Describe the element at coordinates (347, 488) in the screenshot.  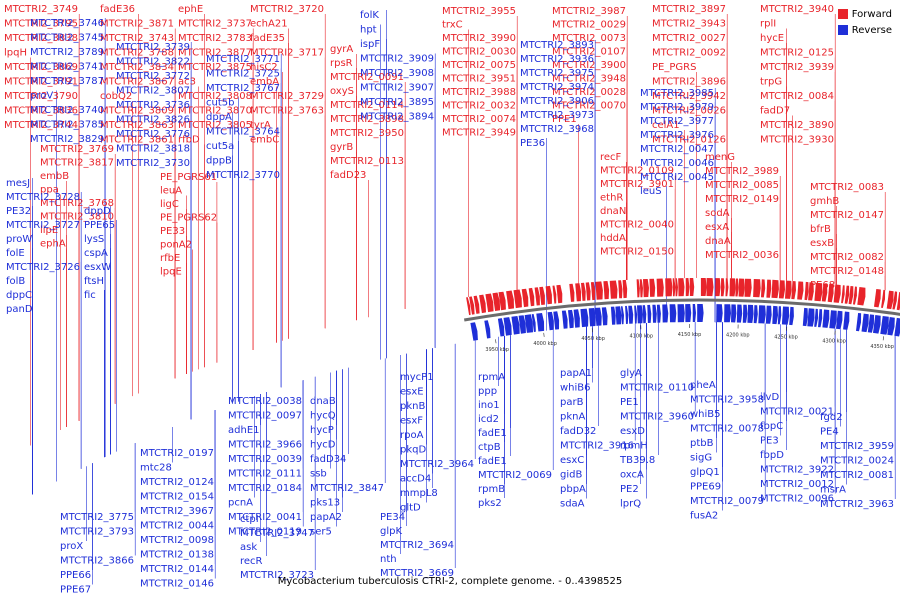
I see `reverse-gene-label: MTCTRI2_3847` at that location.